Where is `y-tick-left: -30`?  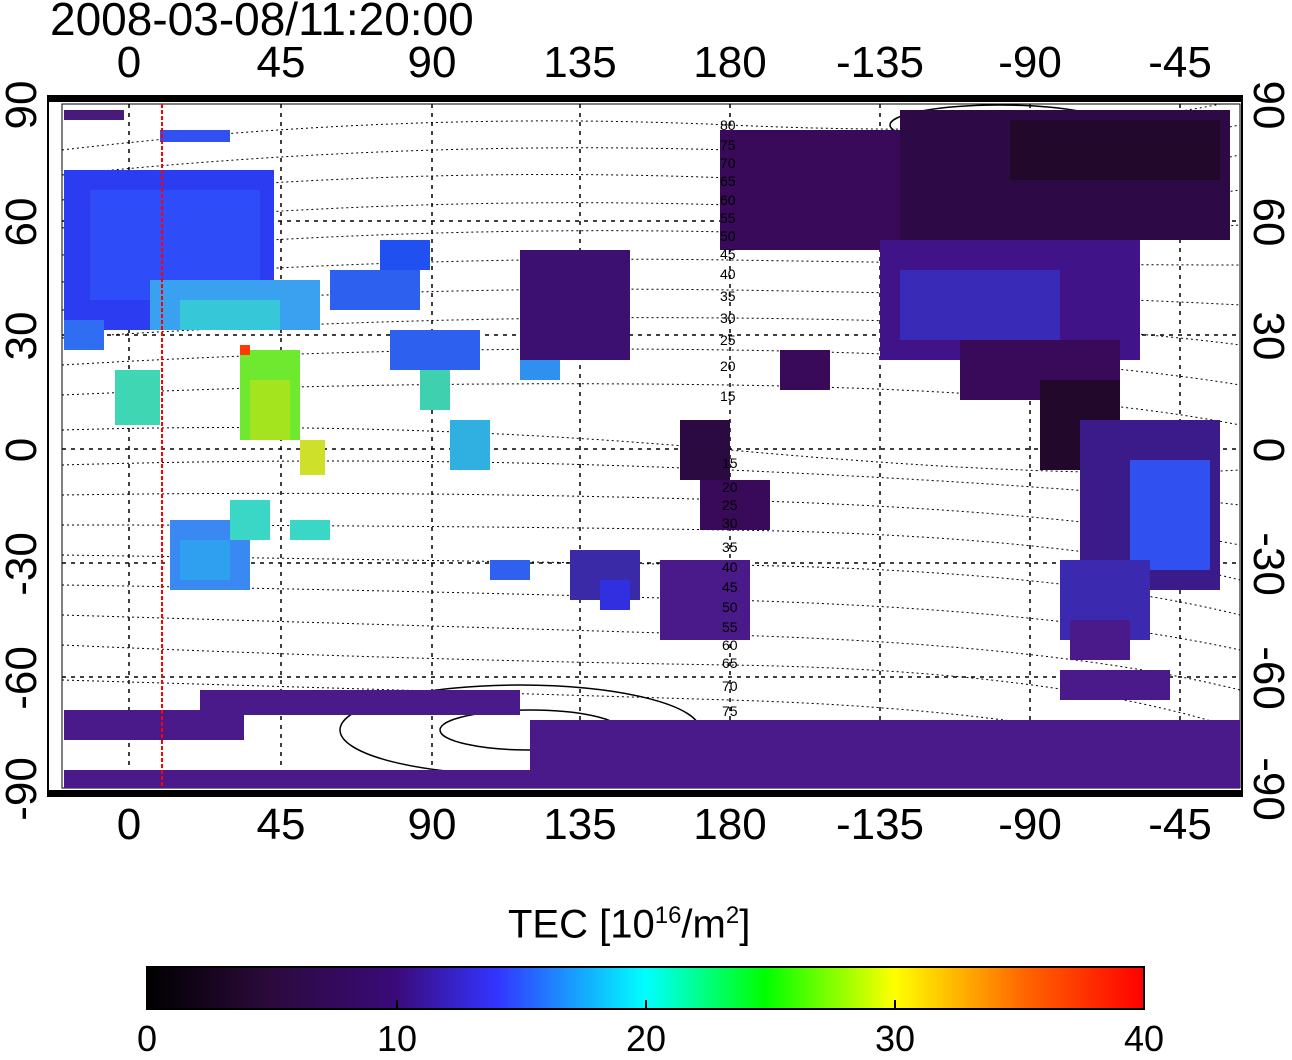
y-tick-left: -30 is located at coordinates (23, 564).